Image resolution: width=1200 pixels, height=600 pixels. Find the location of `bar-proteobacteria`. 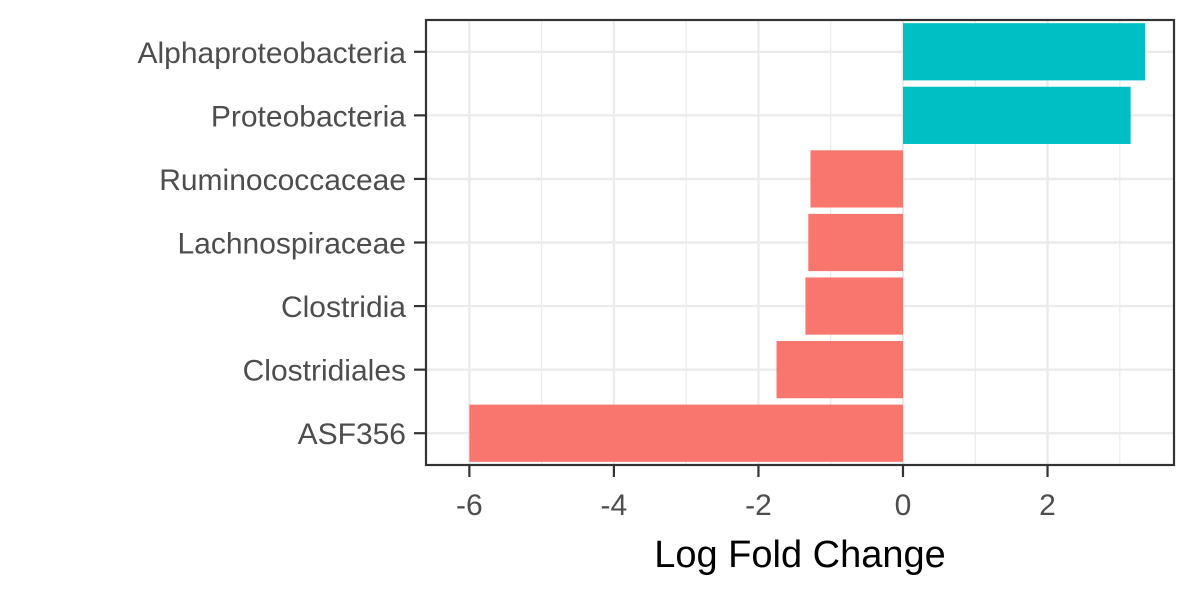

bar-proteobacteria is located at coordinates (1016, 115).